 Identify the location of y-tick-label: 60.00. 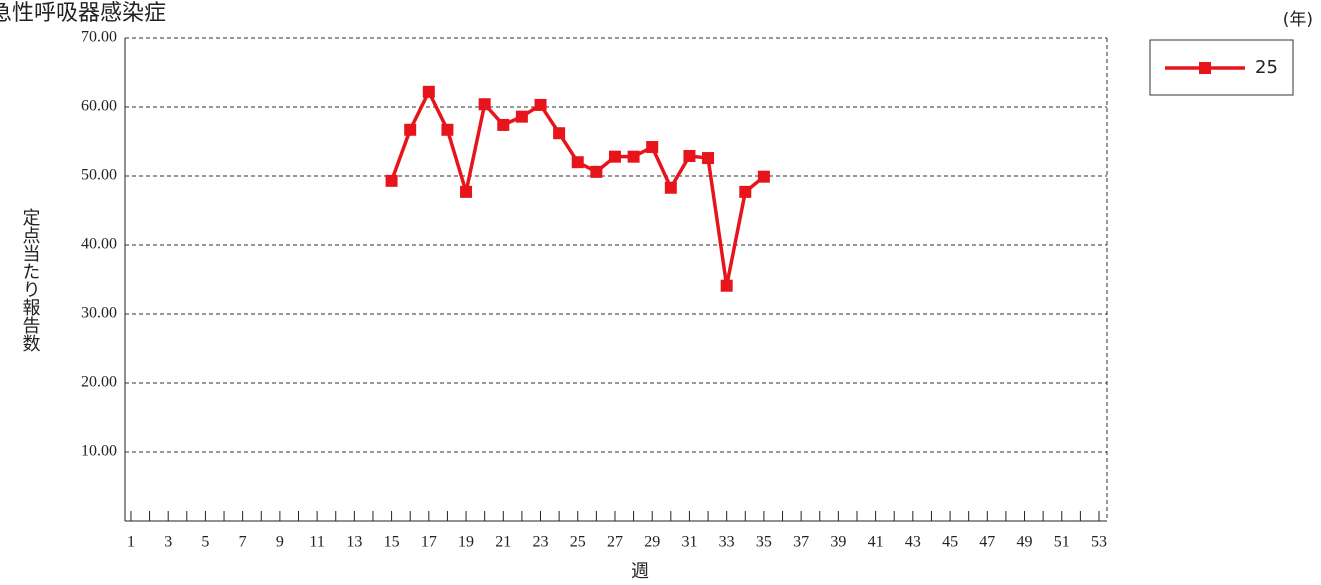
(99, 106).